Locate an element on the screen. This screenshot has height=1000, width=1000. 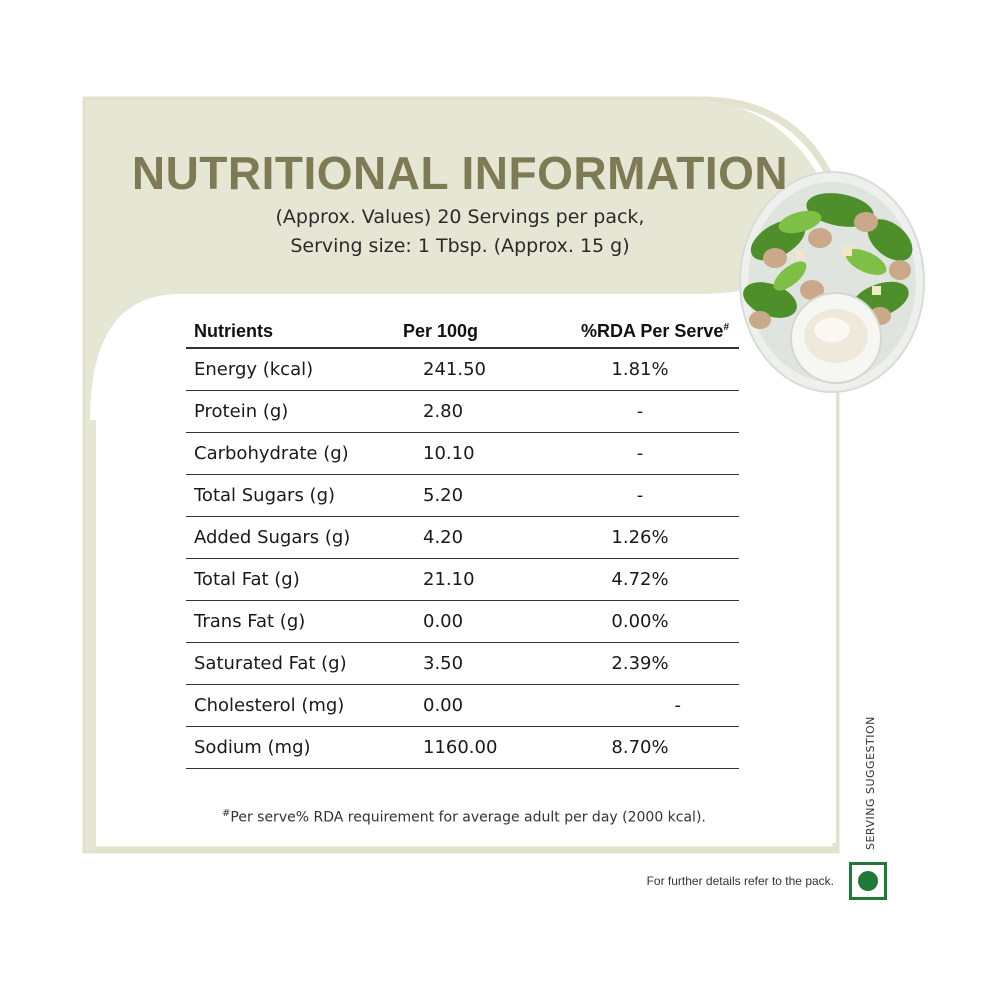
table-header-row: Nutrients Per 100g %RDA Per Serve# is located at coordinates (462, 332).